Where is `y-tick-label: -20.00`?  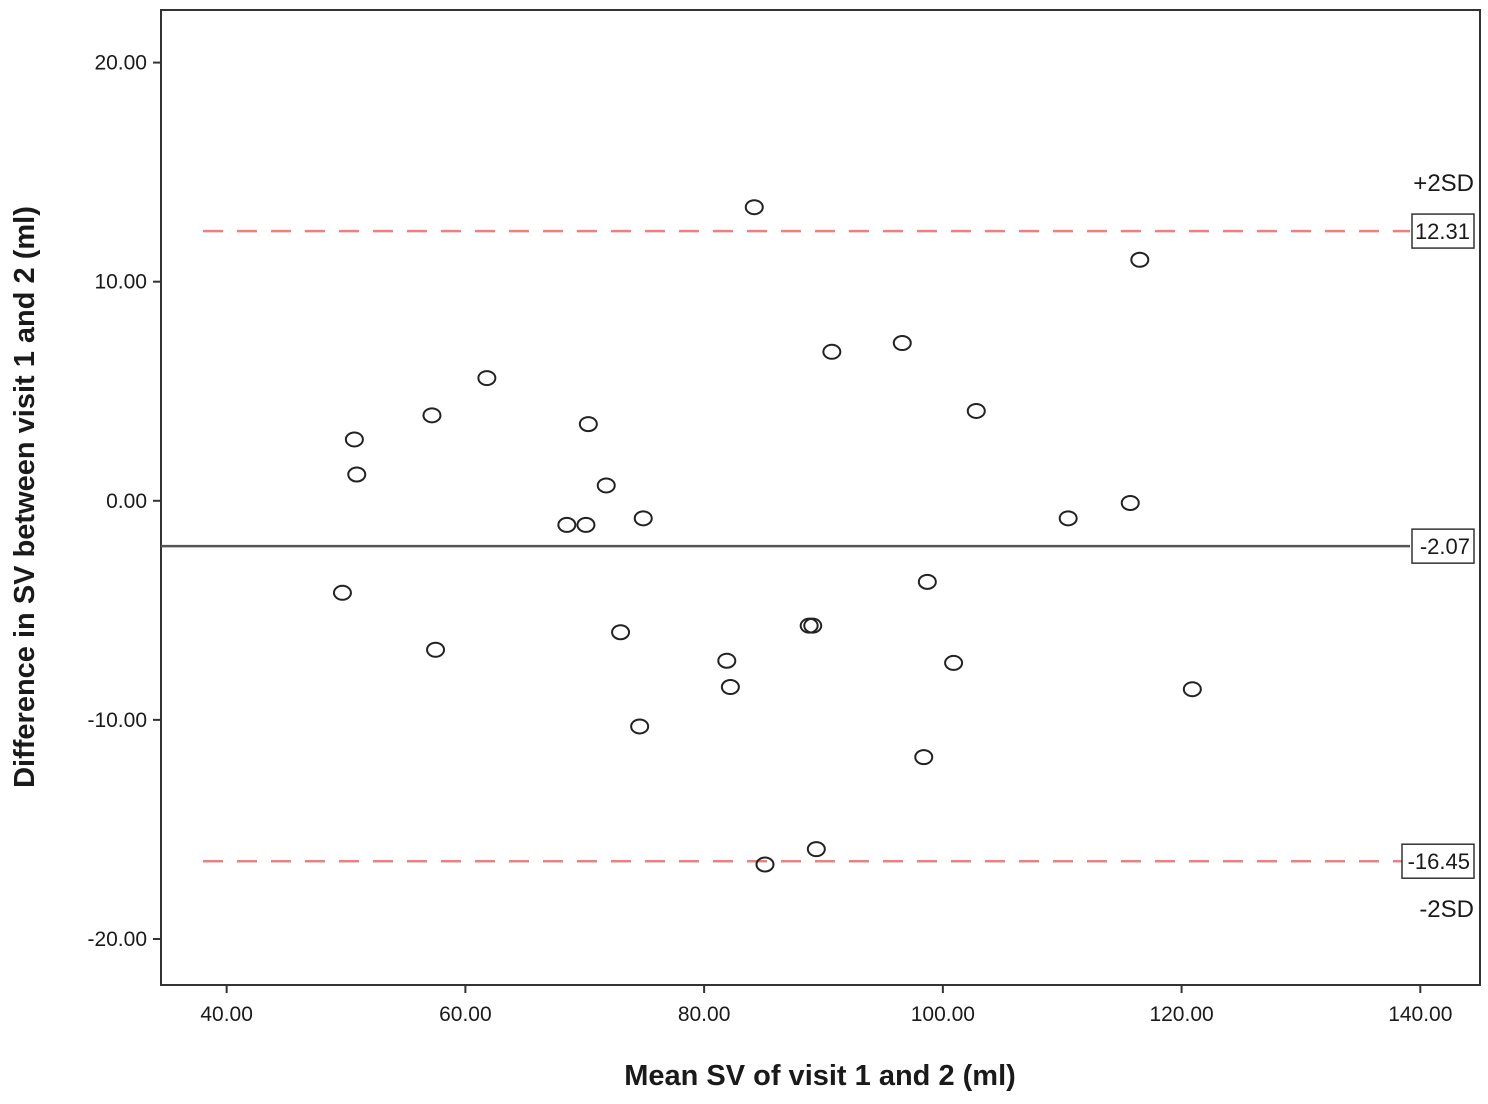
y-tick-label: -20.00 is located at coordinates (117, 939).